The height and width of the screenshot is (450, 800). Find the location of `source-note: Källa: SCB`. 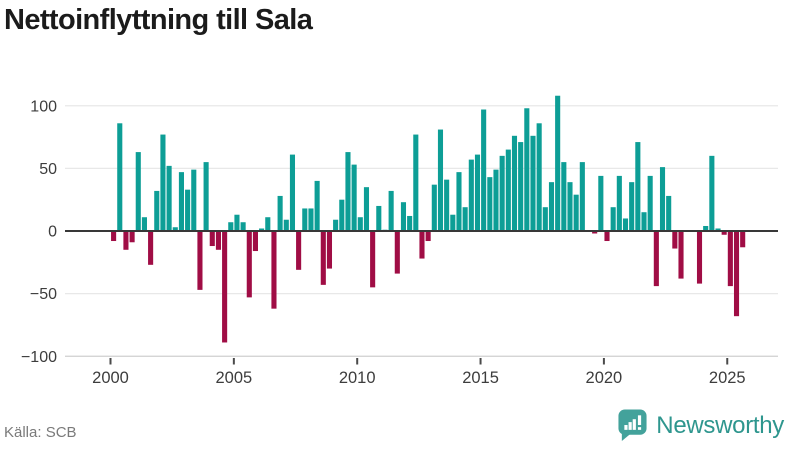

source-note: Källa: SCB is located at coordinates (40, 432).